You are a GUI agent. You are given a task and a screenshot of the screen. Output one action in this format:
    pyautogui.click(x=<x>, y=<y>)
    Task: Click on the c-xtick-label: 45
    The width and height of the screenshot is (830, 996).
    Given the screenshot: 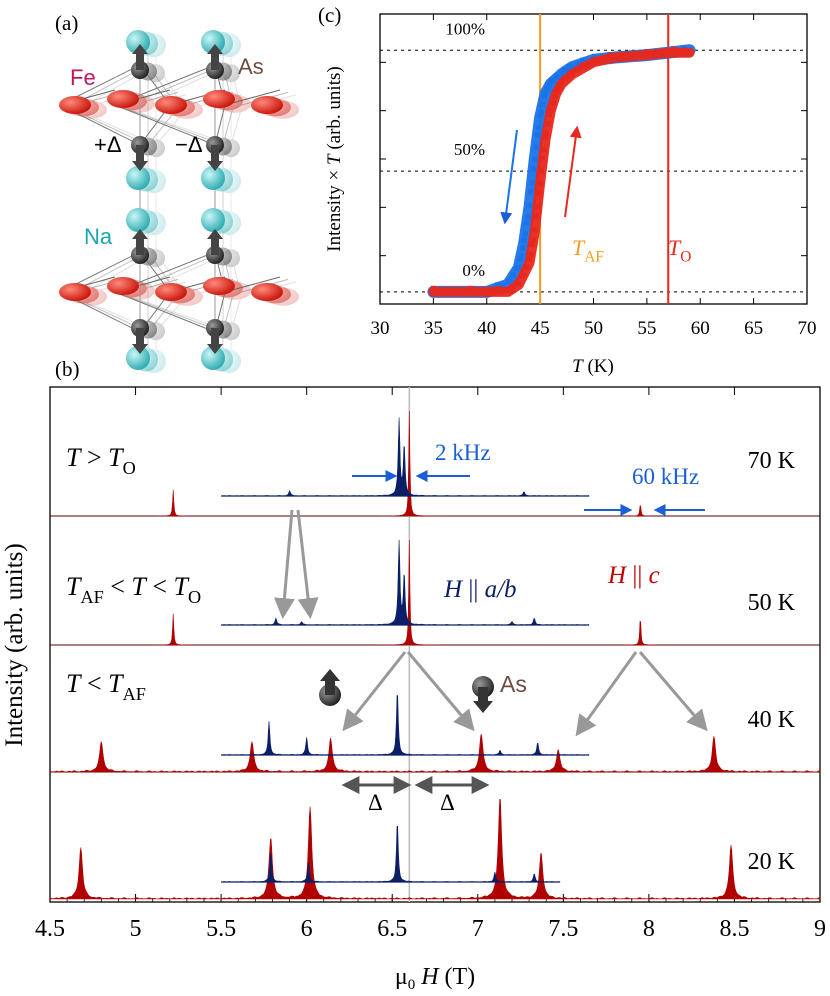 What is the action you would take?
    pyautogui.click(x=540, y=328)
    